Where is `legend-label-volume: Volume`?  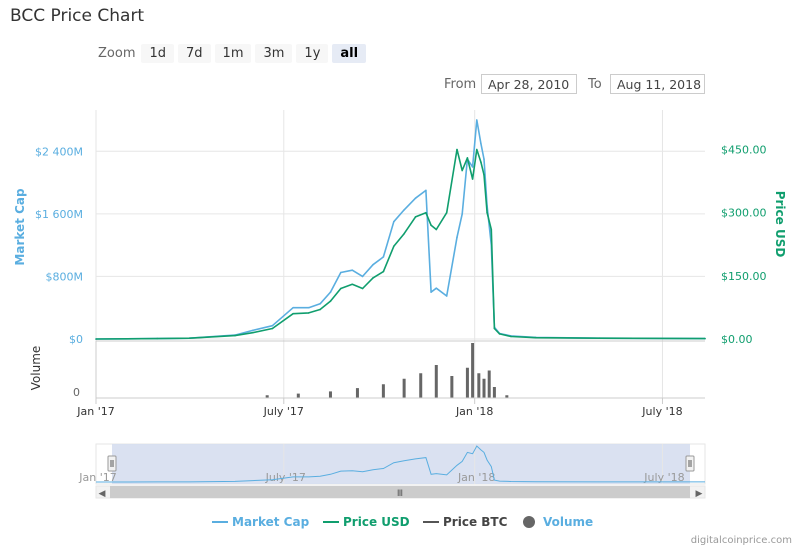 legend-label-volume: Volume is located at coordinates (568, 522).